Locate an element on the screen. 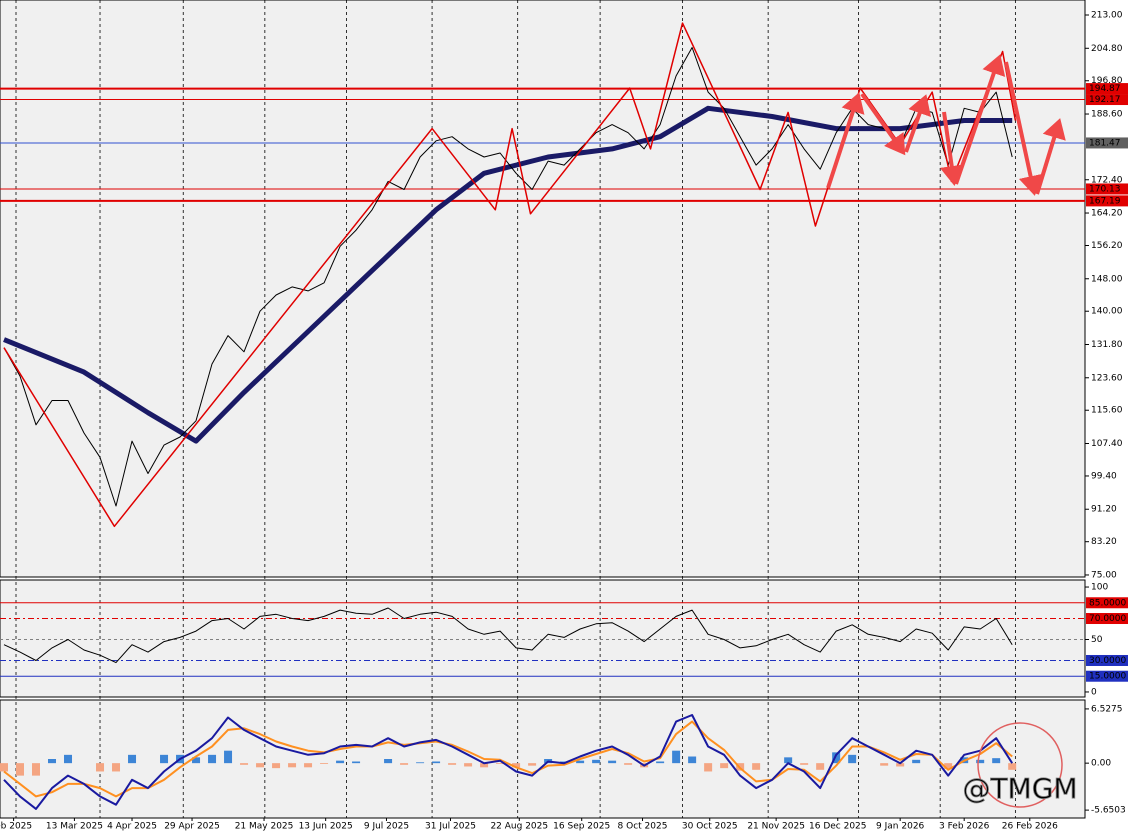  y-tick-label: 123.60 is located at coordinates (1107, 378).